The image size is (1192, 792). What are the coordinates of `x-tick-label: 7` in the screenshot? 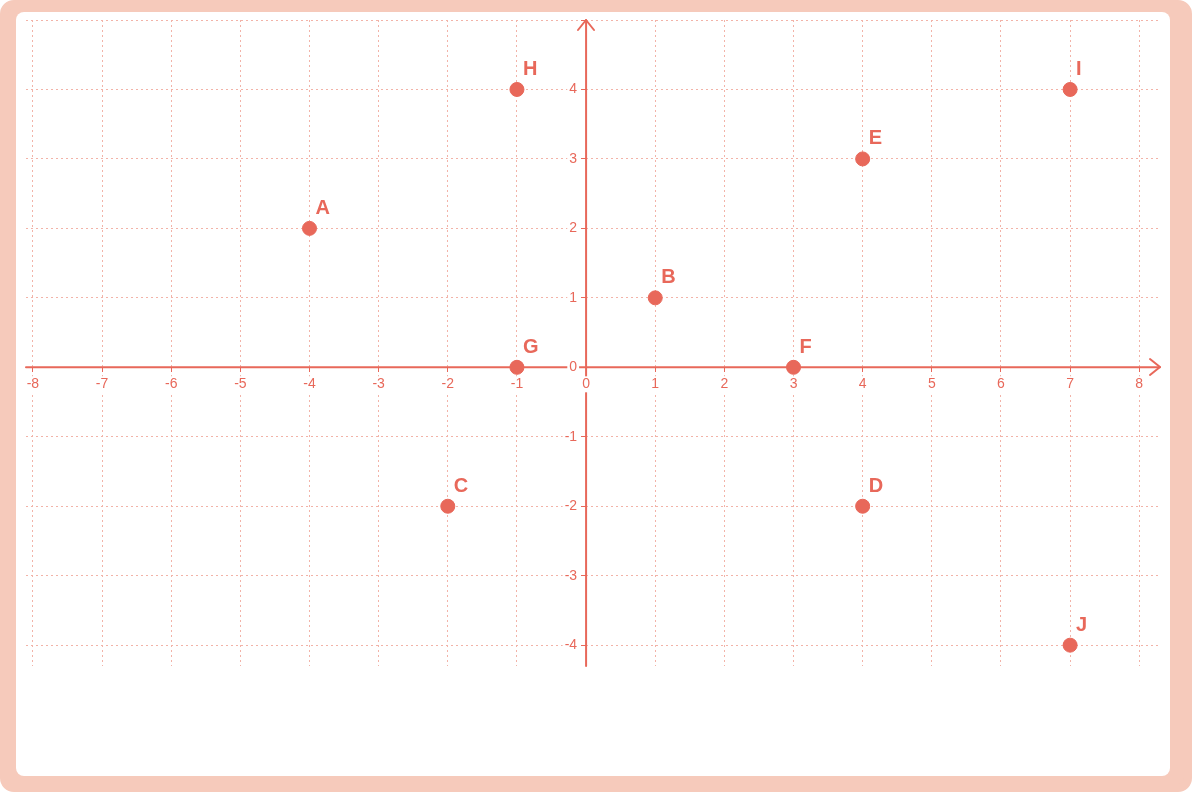 It's located at (1070, 383).